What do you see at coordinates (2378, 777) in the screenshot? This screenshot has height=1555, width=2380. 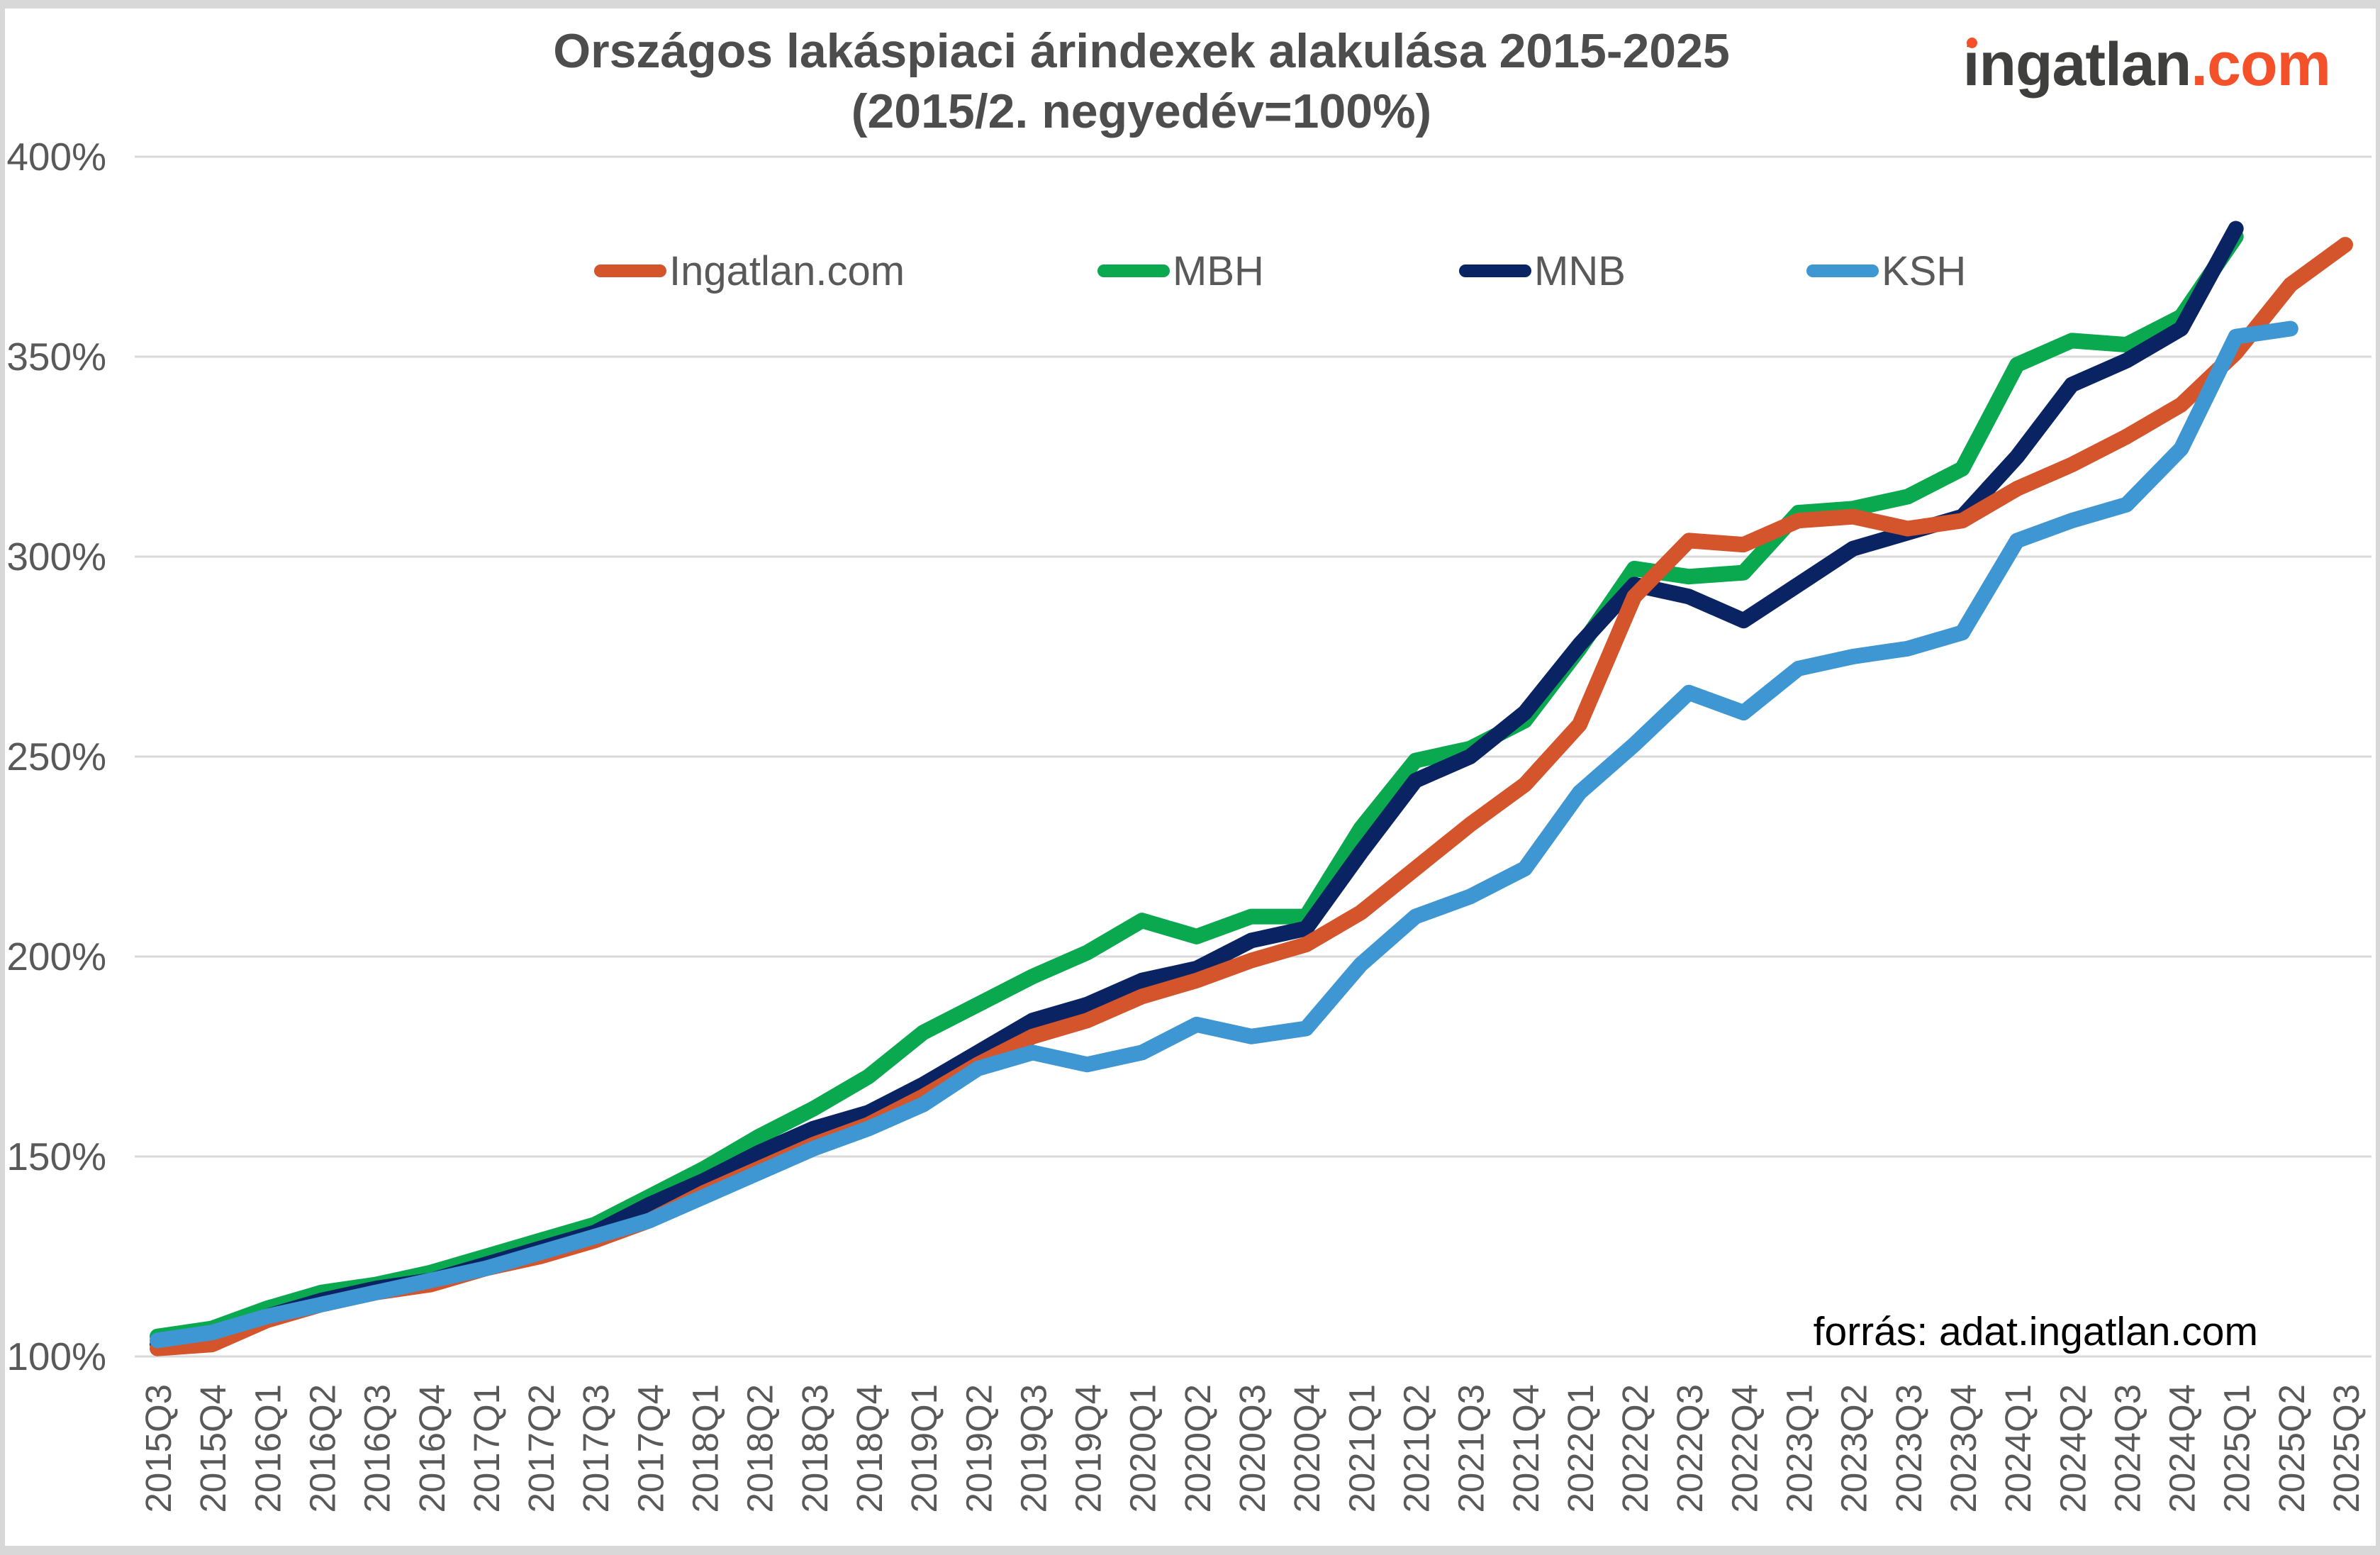 I see `window-edge-right` at bounding box center [2378, 777].